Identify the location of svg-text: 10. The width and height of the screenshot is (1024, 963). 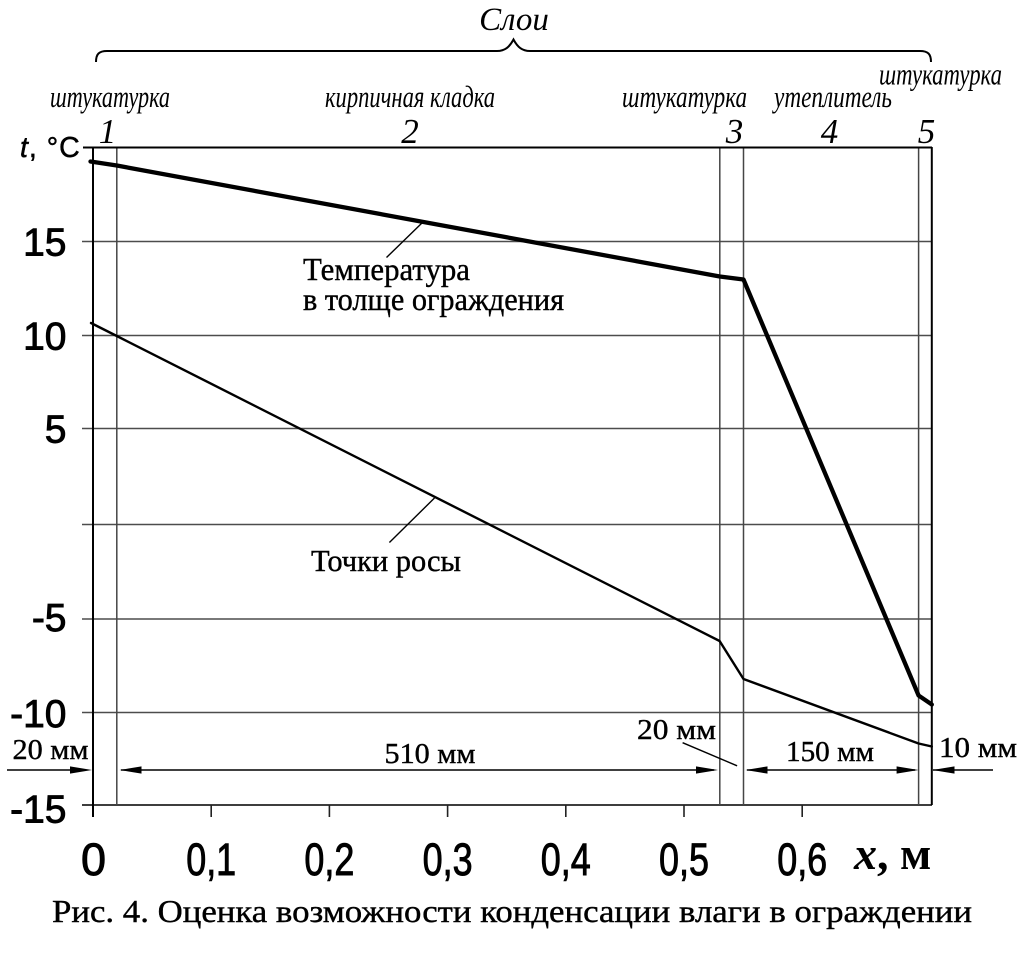
(44, 337).